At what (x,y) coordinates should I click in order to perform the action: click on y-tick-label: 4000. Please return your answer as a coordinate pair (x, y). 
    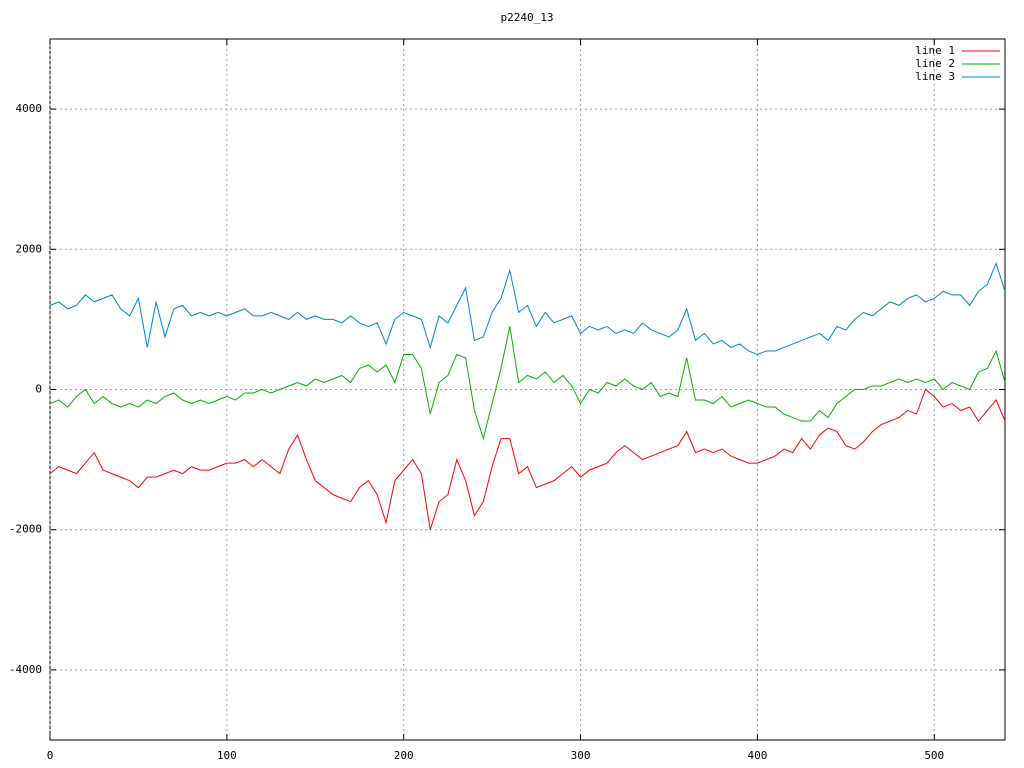
    Looking at the image, I should click on (29, 108).